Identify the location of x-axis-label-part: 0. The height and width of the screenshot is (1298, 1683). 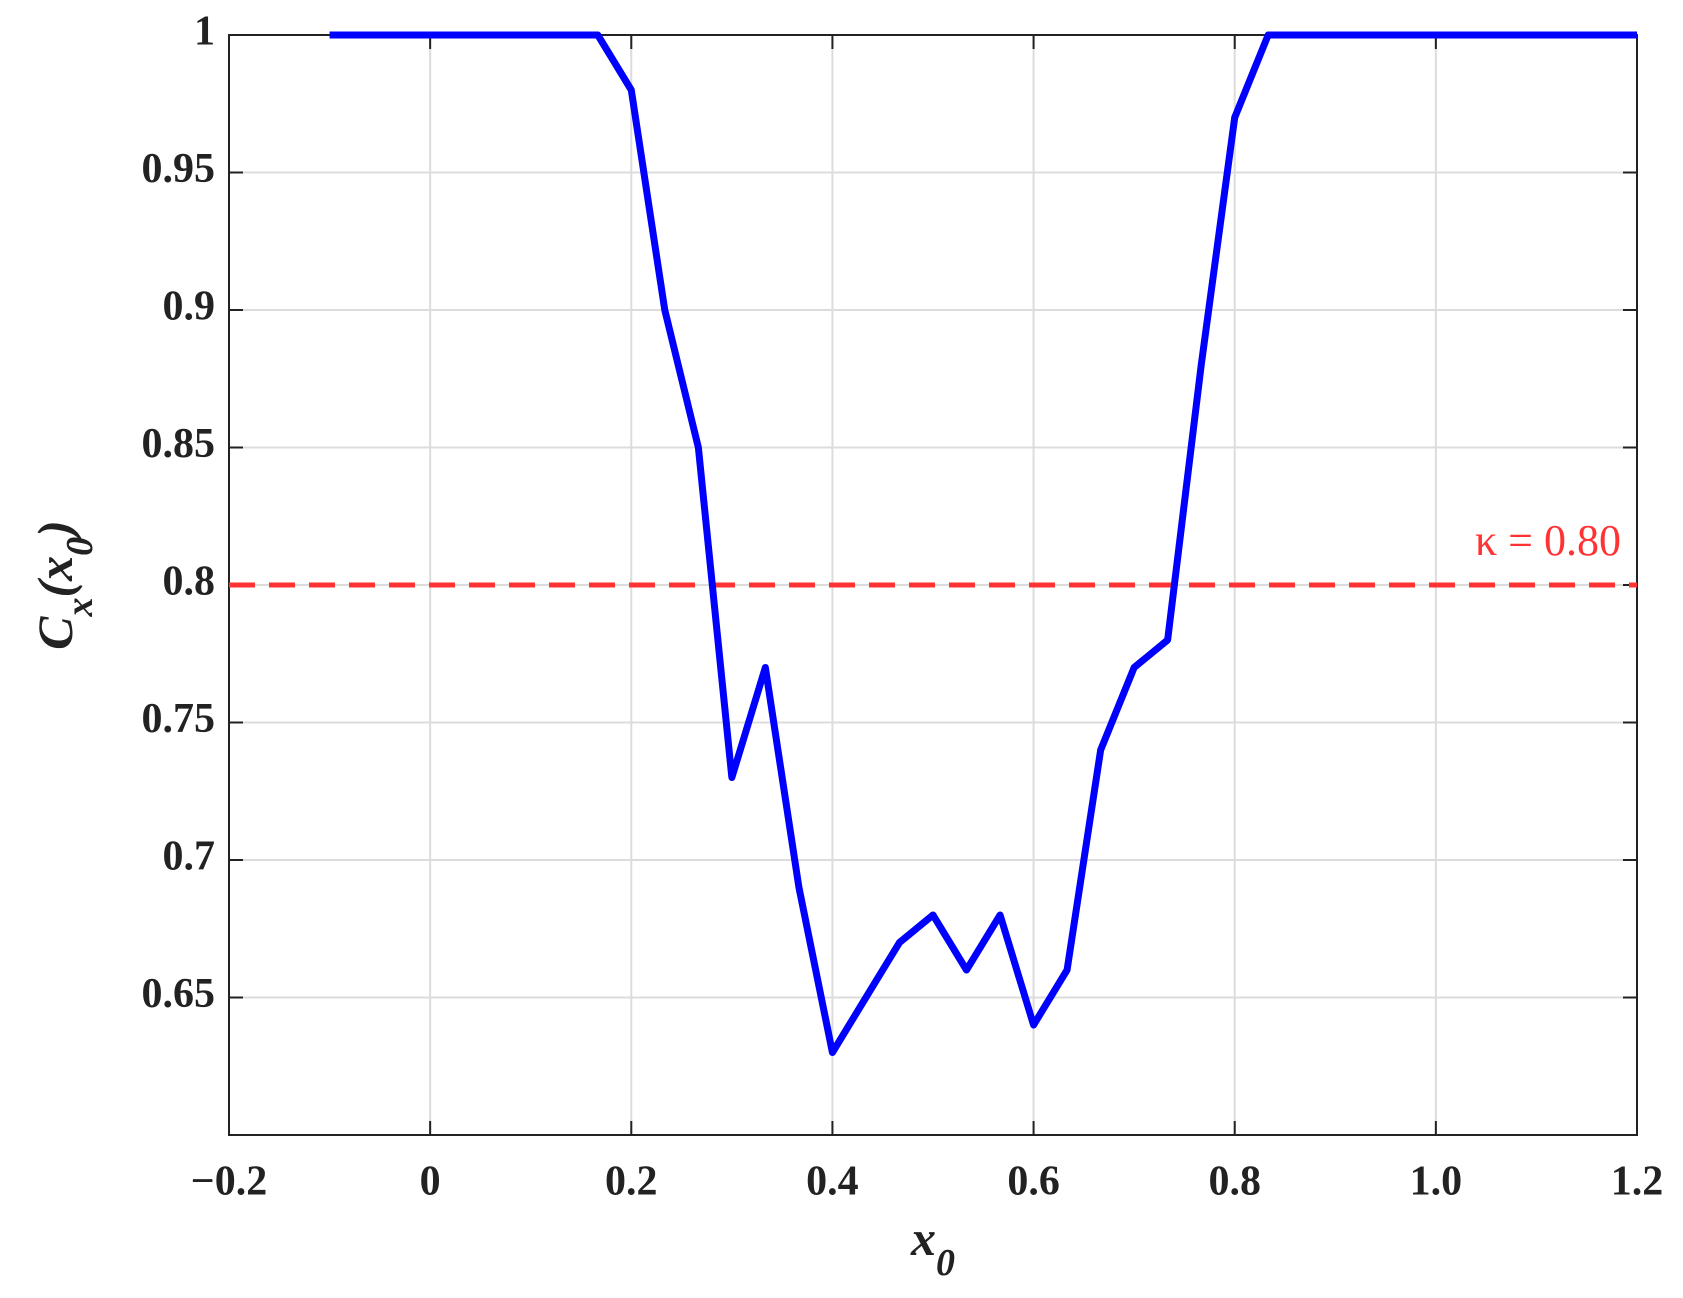
(945, 1263).